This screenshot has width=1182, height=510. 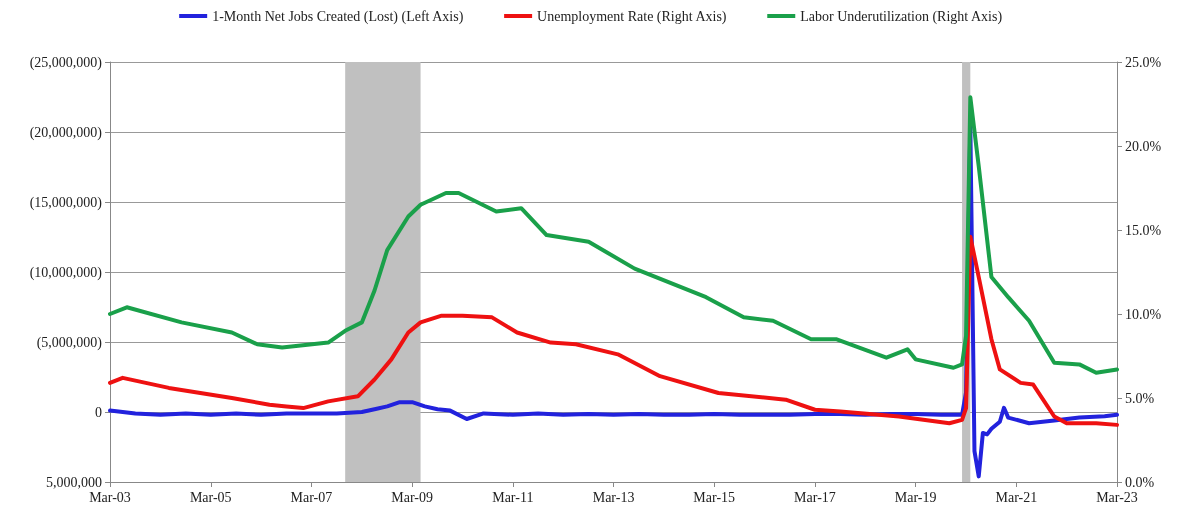 I want to click on y2-tick-label: 20.0%, so click(x=1143, y=146).